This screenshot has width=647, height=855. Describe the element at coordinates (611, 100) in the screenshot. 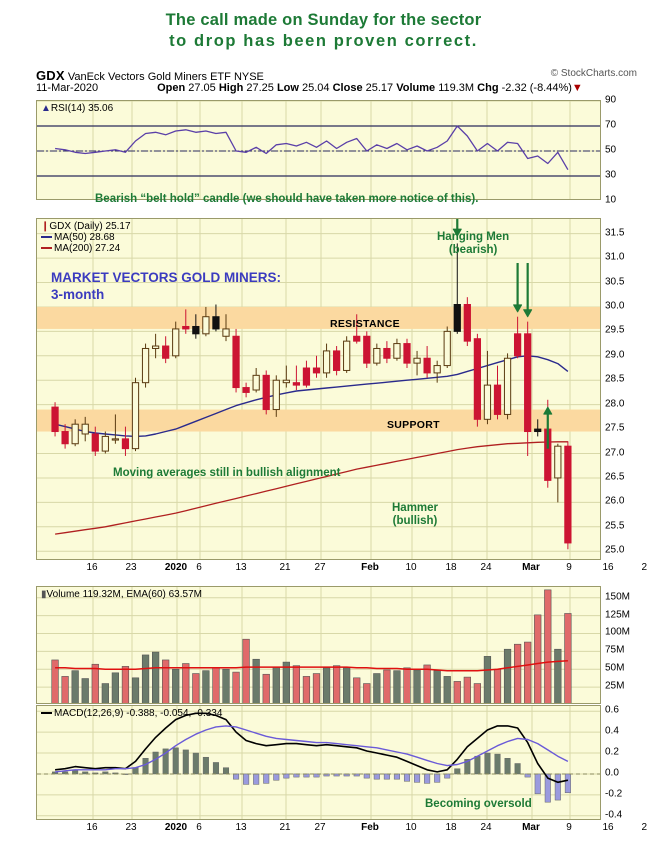

I see `axis-tick: 90` at that location.